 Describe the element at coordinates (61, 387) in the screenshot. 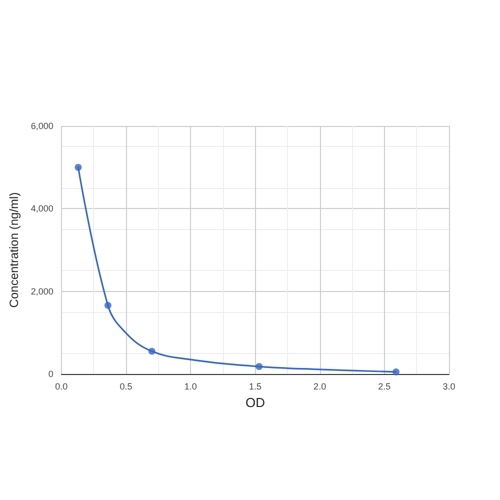

I see `x-tick-label: 0.0` at that location.